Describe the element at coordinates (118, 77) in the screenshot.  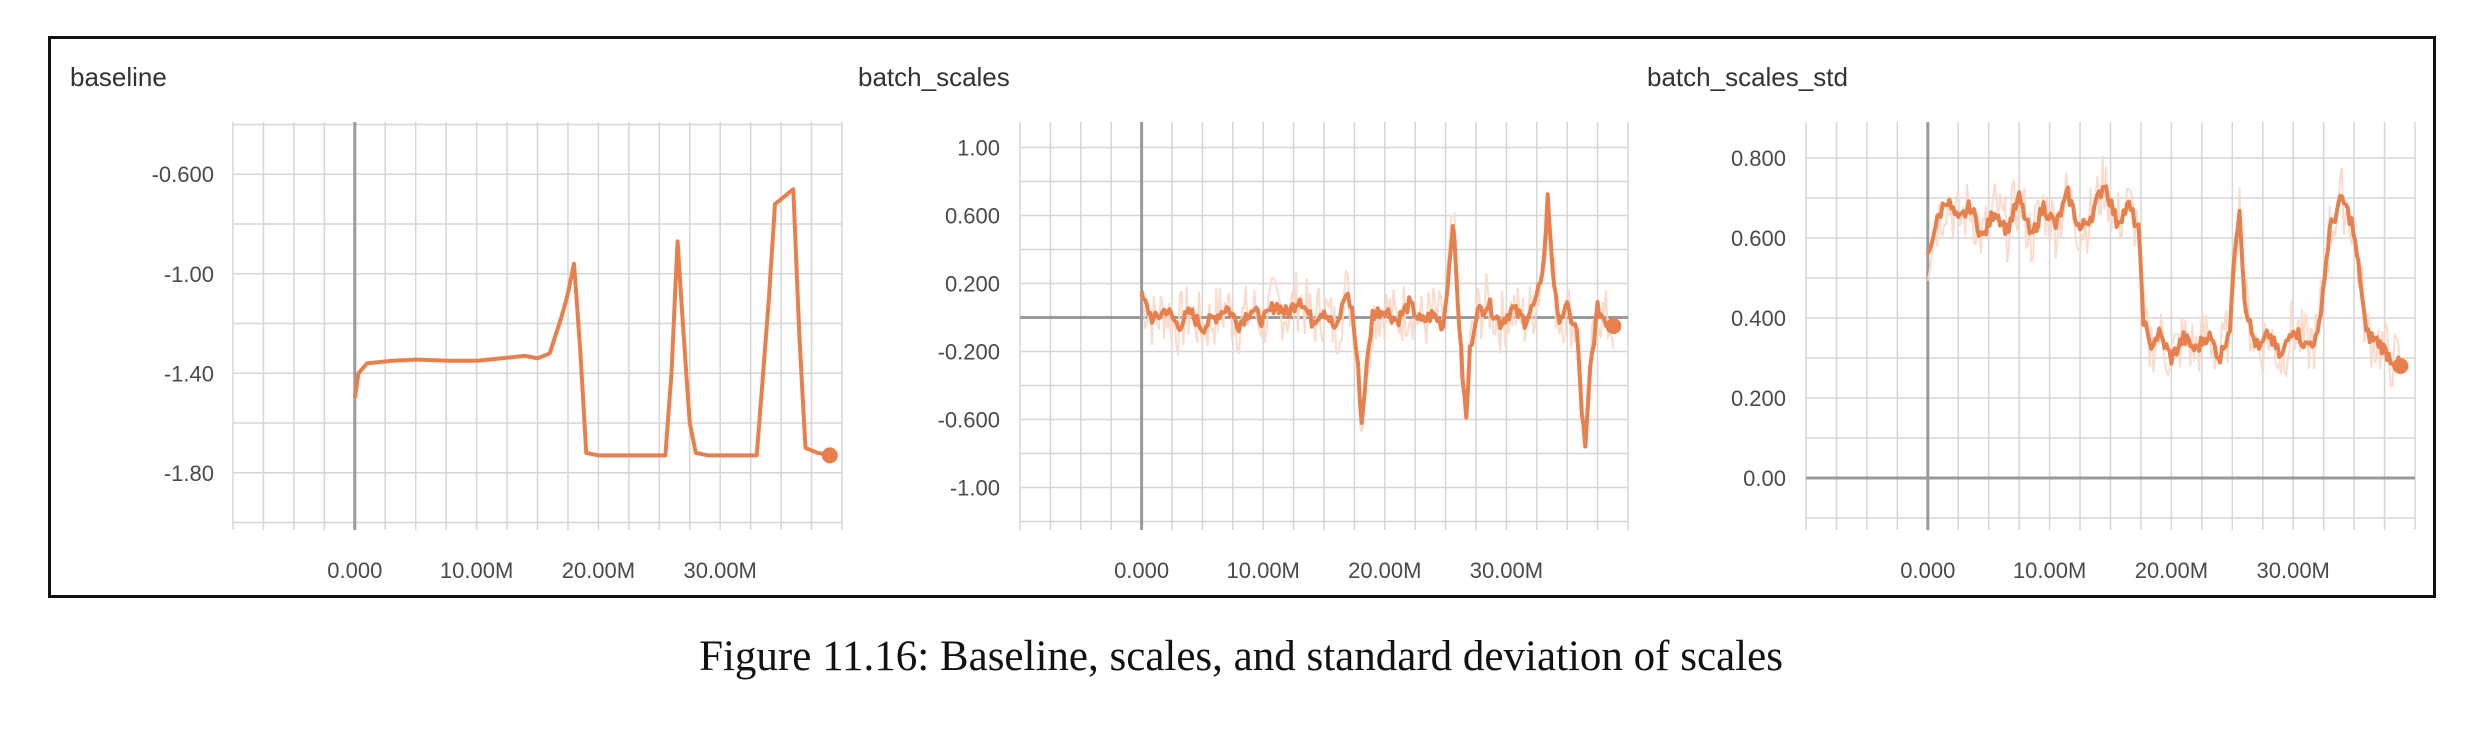
I see `chart-title: baseline` at that location.